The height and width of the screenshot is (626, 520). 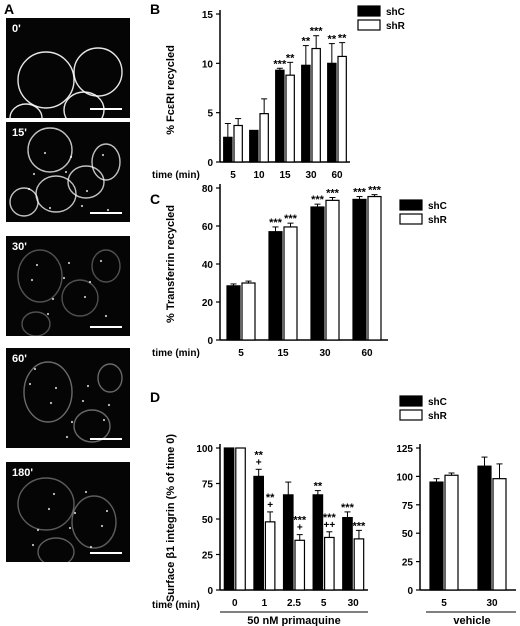 What do you see at coordinates (408, 563) in the screenshot?
I see `y-tick-label: 25` at bounding box center [408, 563].